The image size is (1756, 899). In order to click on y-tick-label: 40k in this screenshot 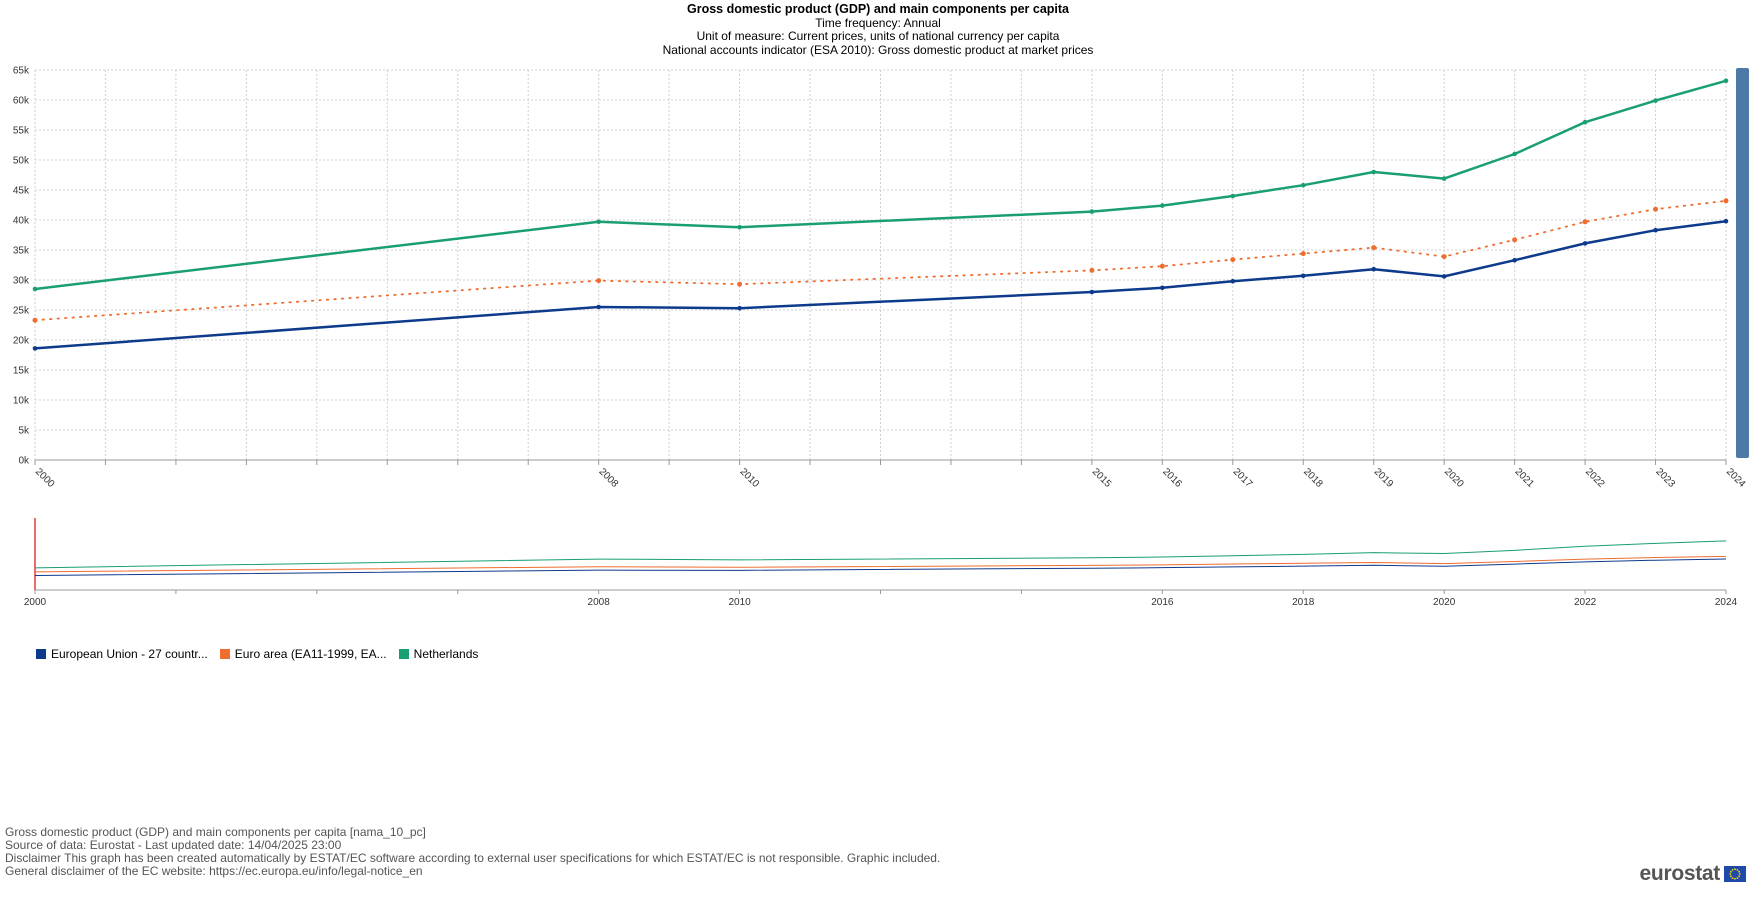, I will do `click(21, 221)`.